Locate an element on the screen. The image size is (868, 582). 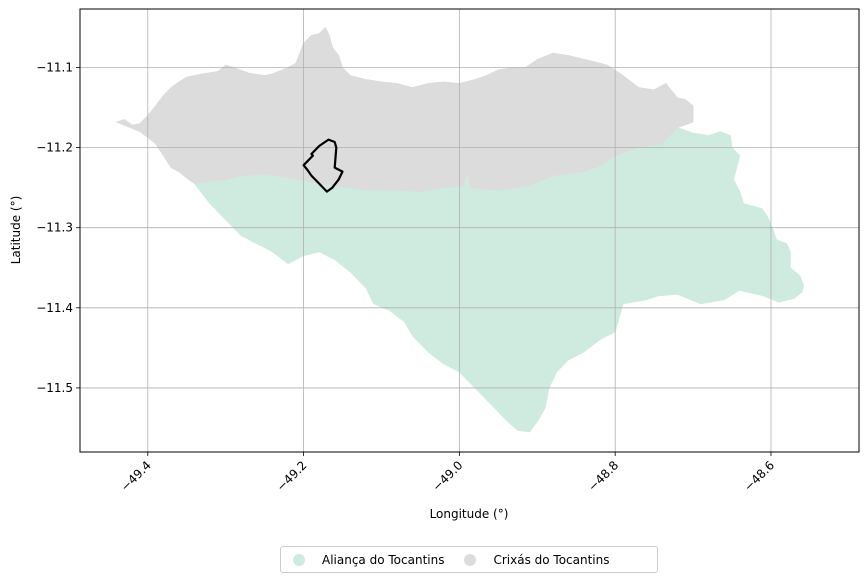
highlight-outline is located at coordinates (323, 165).